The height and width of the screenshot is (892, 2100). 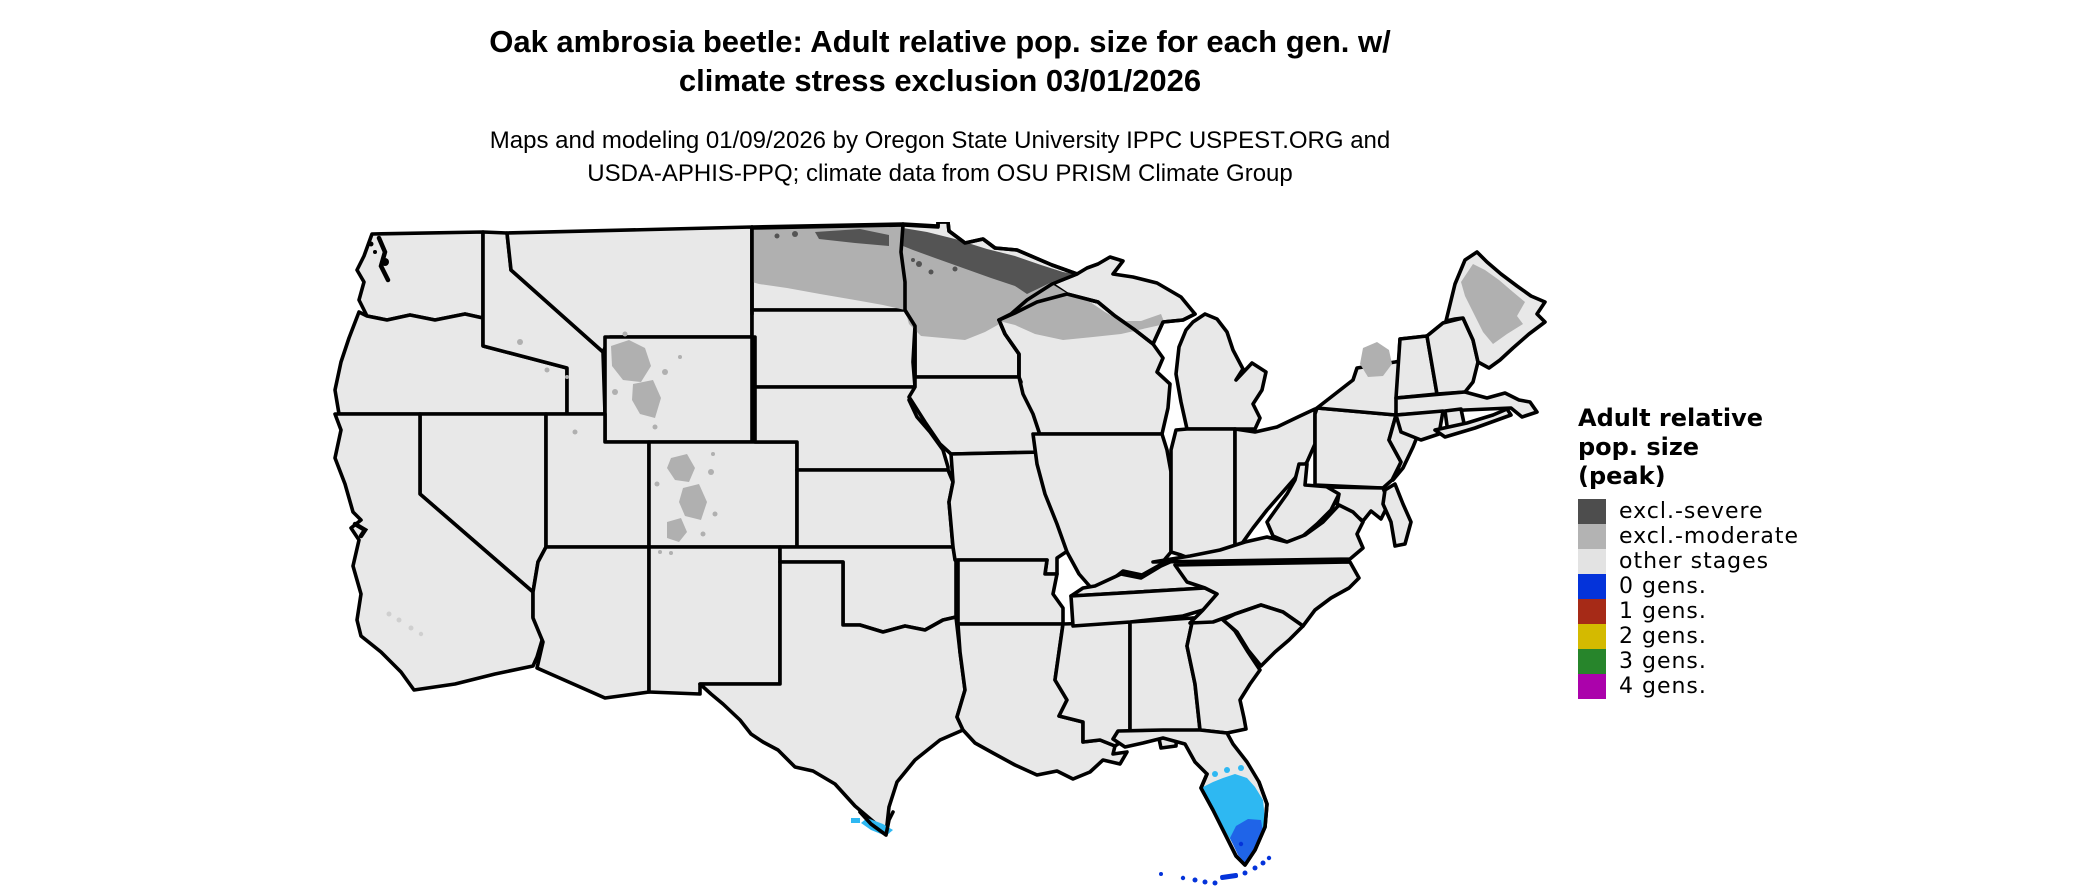 I want to click on title-line-2: climate stress exclusion 03/01/2026, so click(x=940, y=80).